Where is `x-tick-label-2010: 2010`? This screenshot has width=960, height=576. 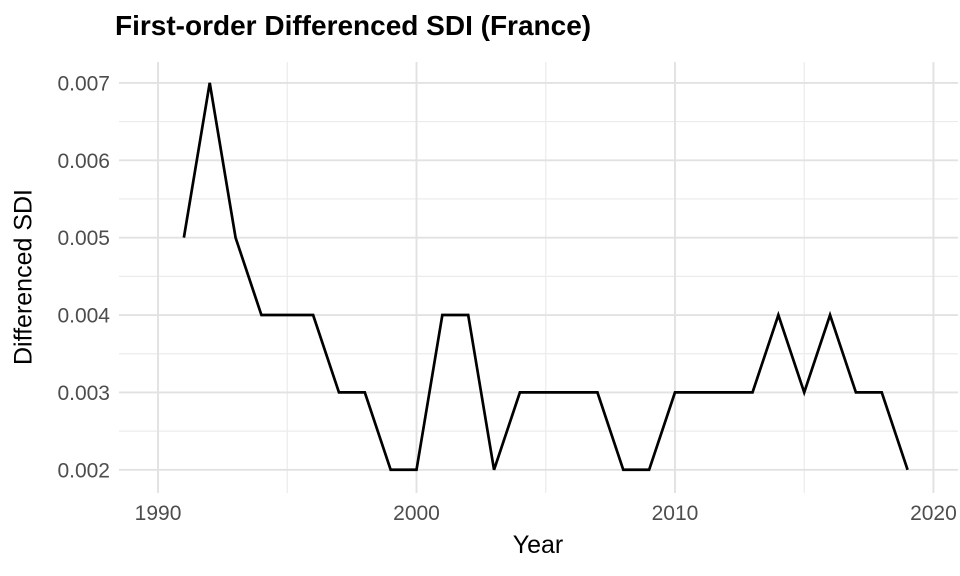 x-tick-label-2010: 2010 is located at coordinates (675, 513).